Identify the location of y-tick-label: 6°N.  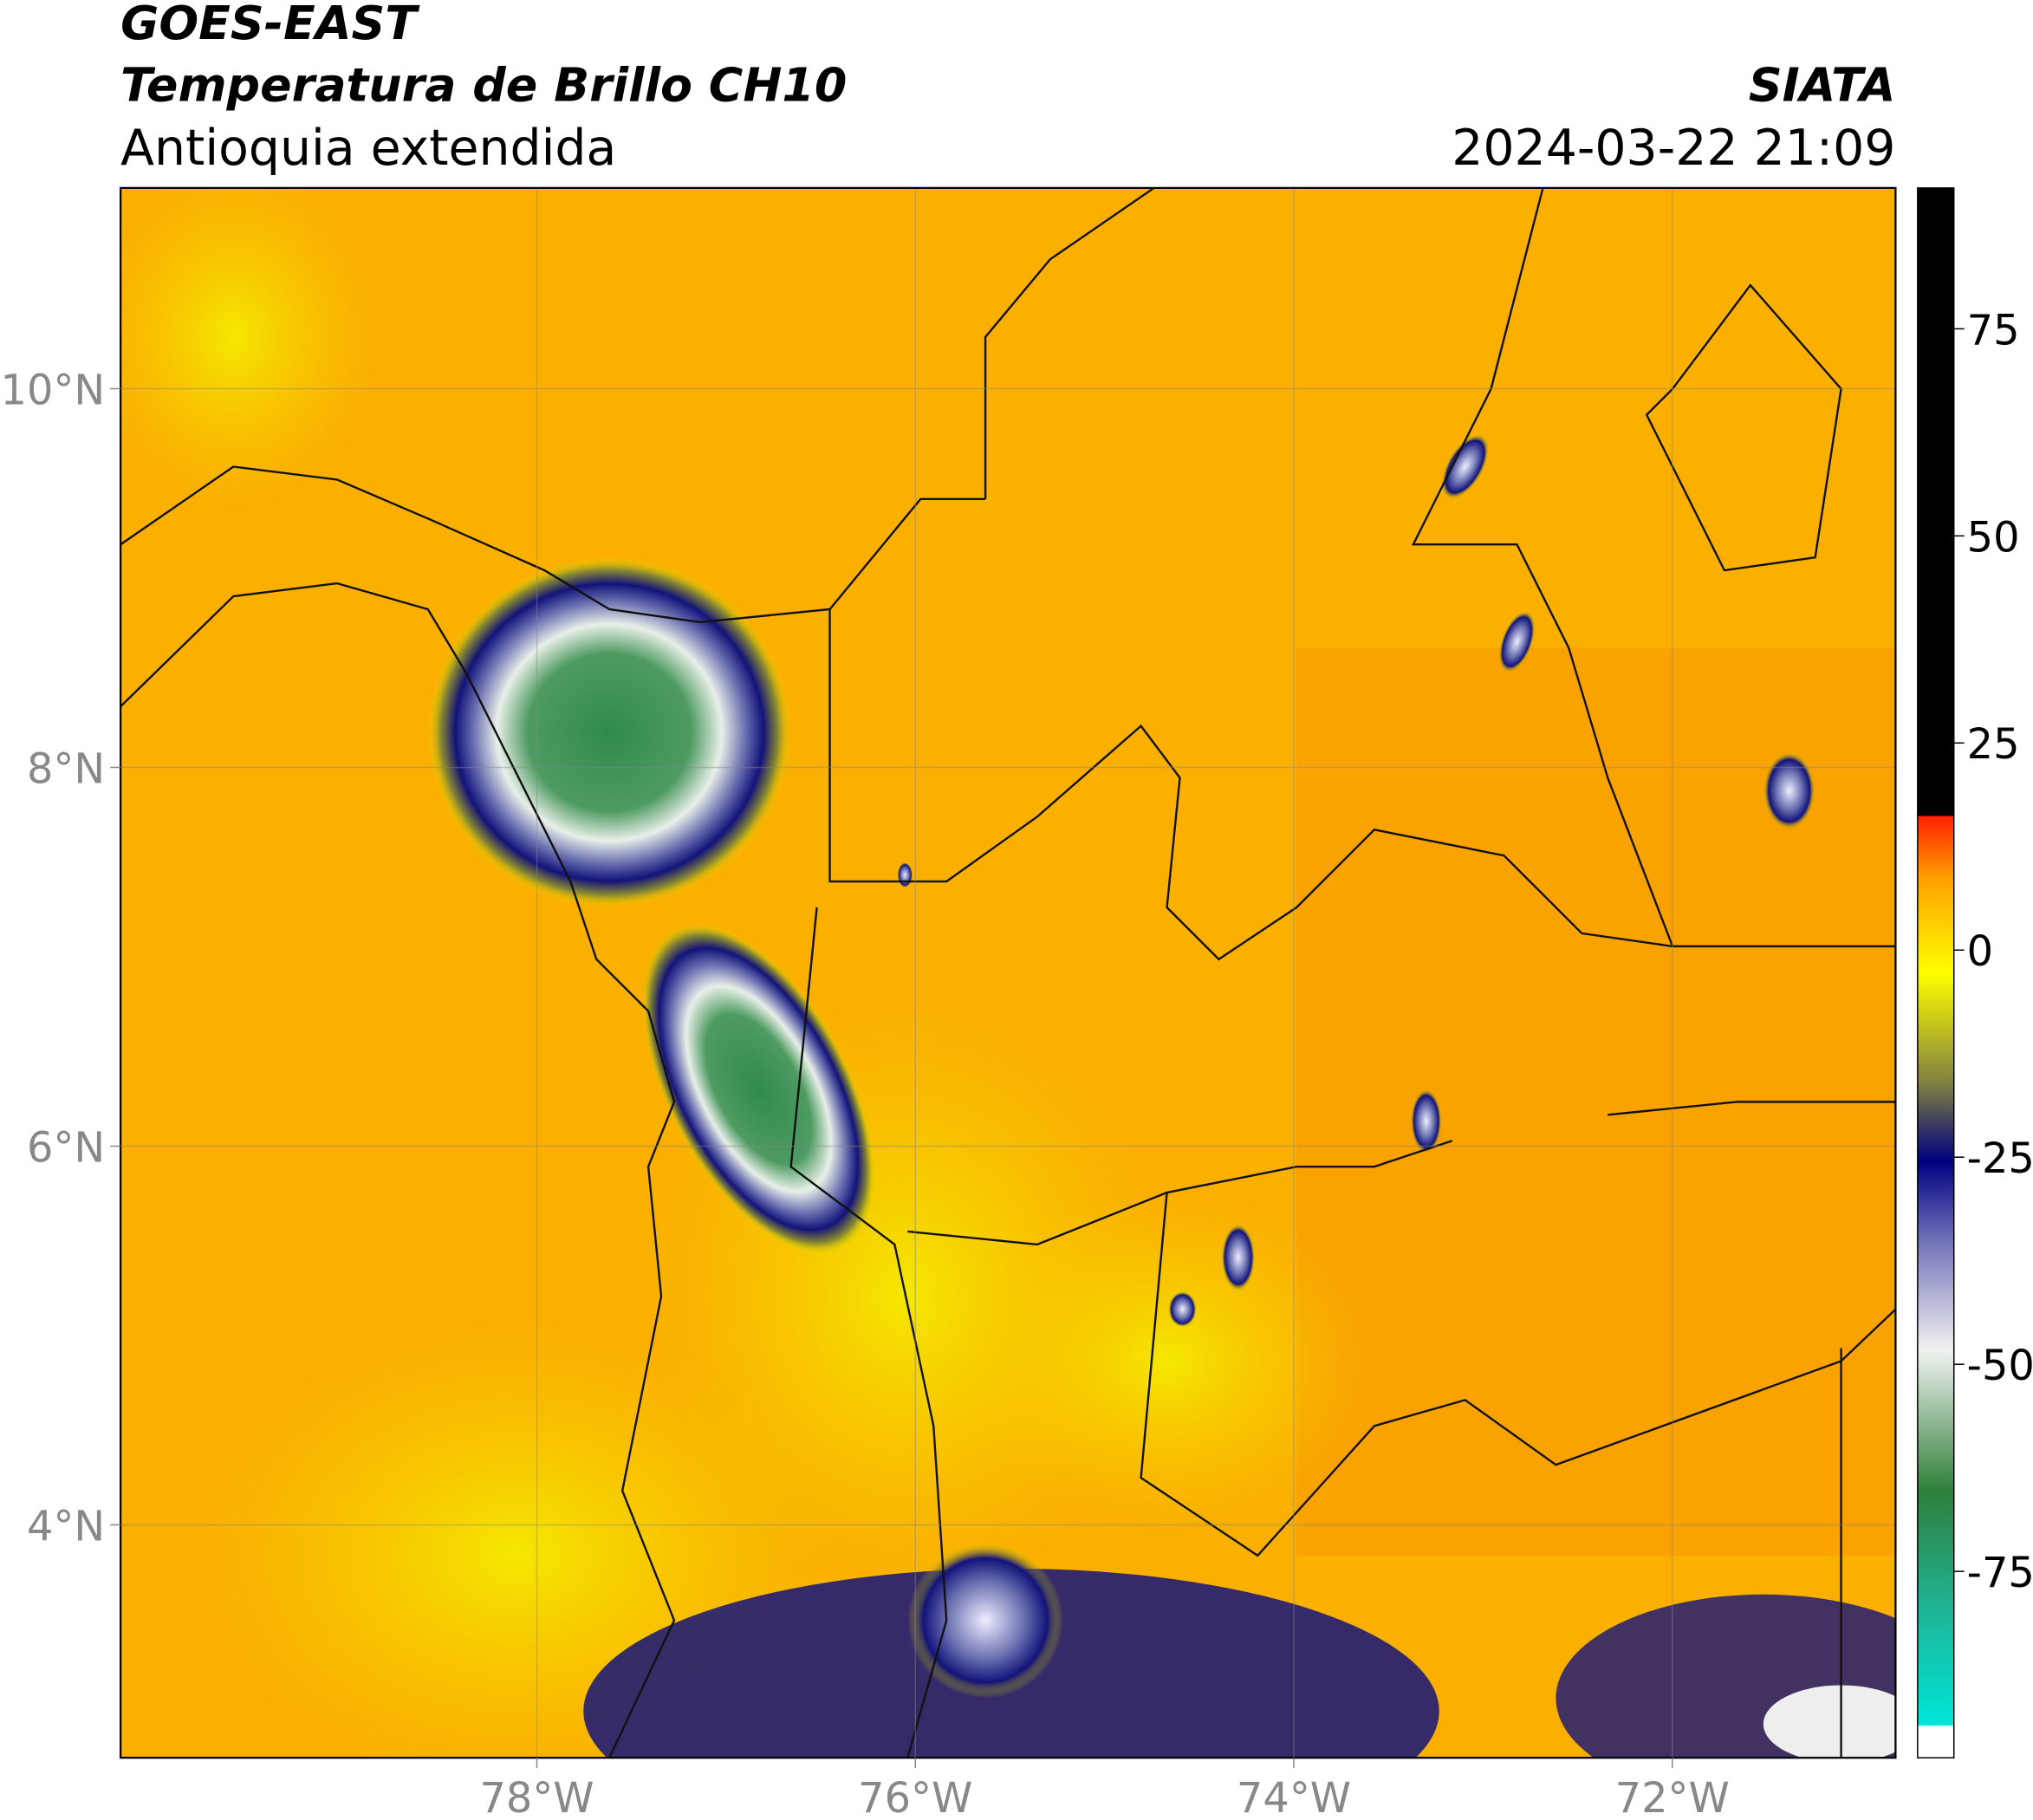
(66, 1148).